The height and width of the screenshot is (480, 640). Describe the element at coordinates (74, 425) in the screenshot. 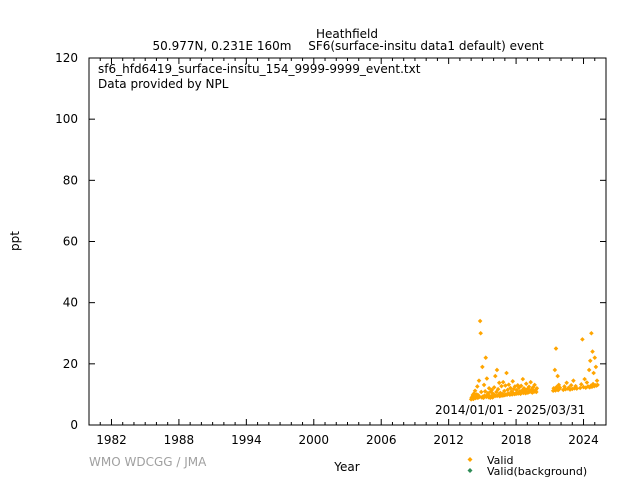

I see `y-tick-label: 0` at that location.